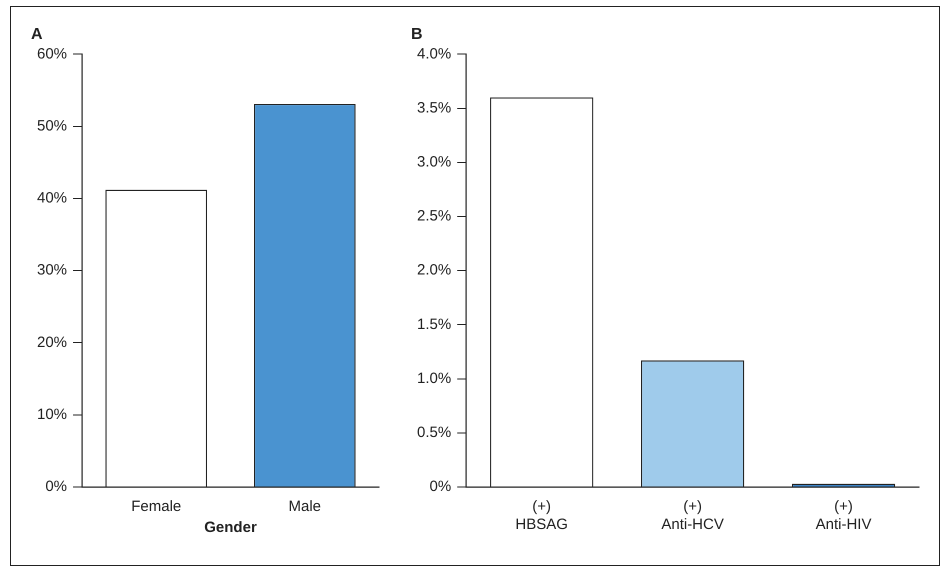  I want to click on y-tick-label: 1.5%, so click(434, 324).